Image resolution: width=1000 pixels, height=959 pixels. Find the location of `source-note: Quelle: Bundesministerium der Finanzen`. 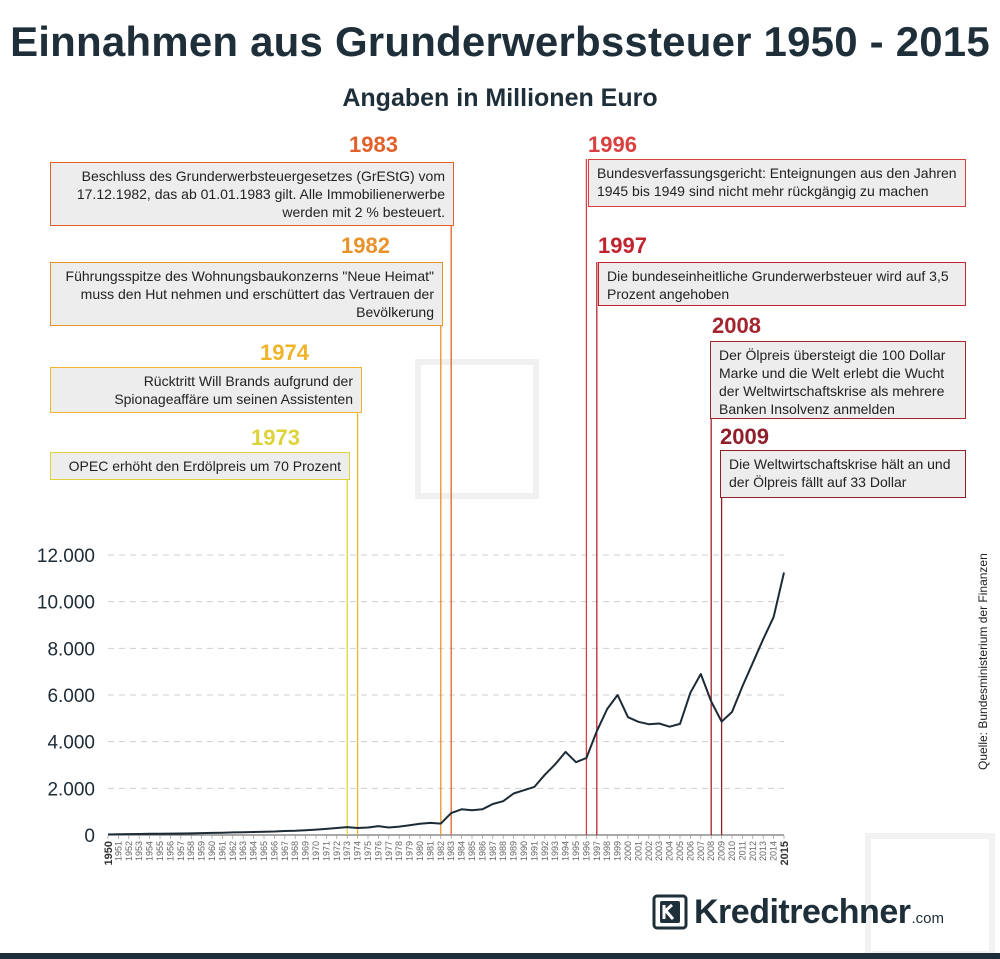

source-note: Quelle: Bundesministerium der Finanzen is located at coordinates (983, 661).